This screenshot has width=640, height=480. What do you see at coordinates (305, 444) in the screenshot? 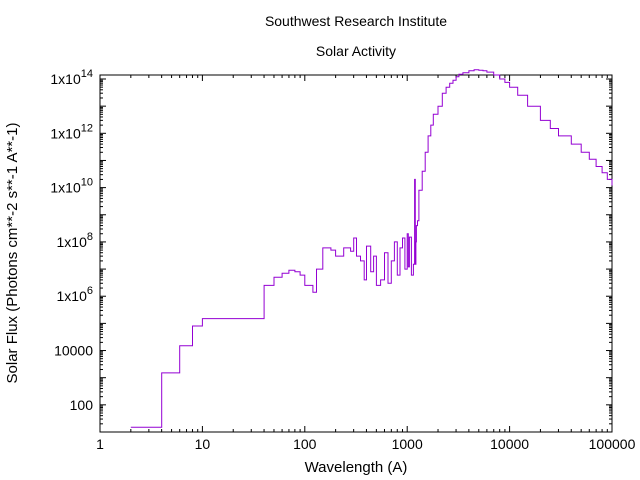
I see `x-tick-label: 100` at bounding box center [305, 444].